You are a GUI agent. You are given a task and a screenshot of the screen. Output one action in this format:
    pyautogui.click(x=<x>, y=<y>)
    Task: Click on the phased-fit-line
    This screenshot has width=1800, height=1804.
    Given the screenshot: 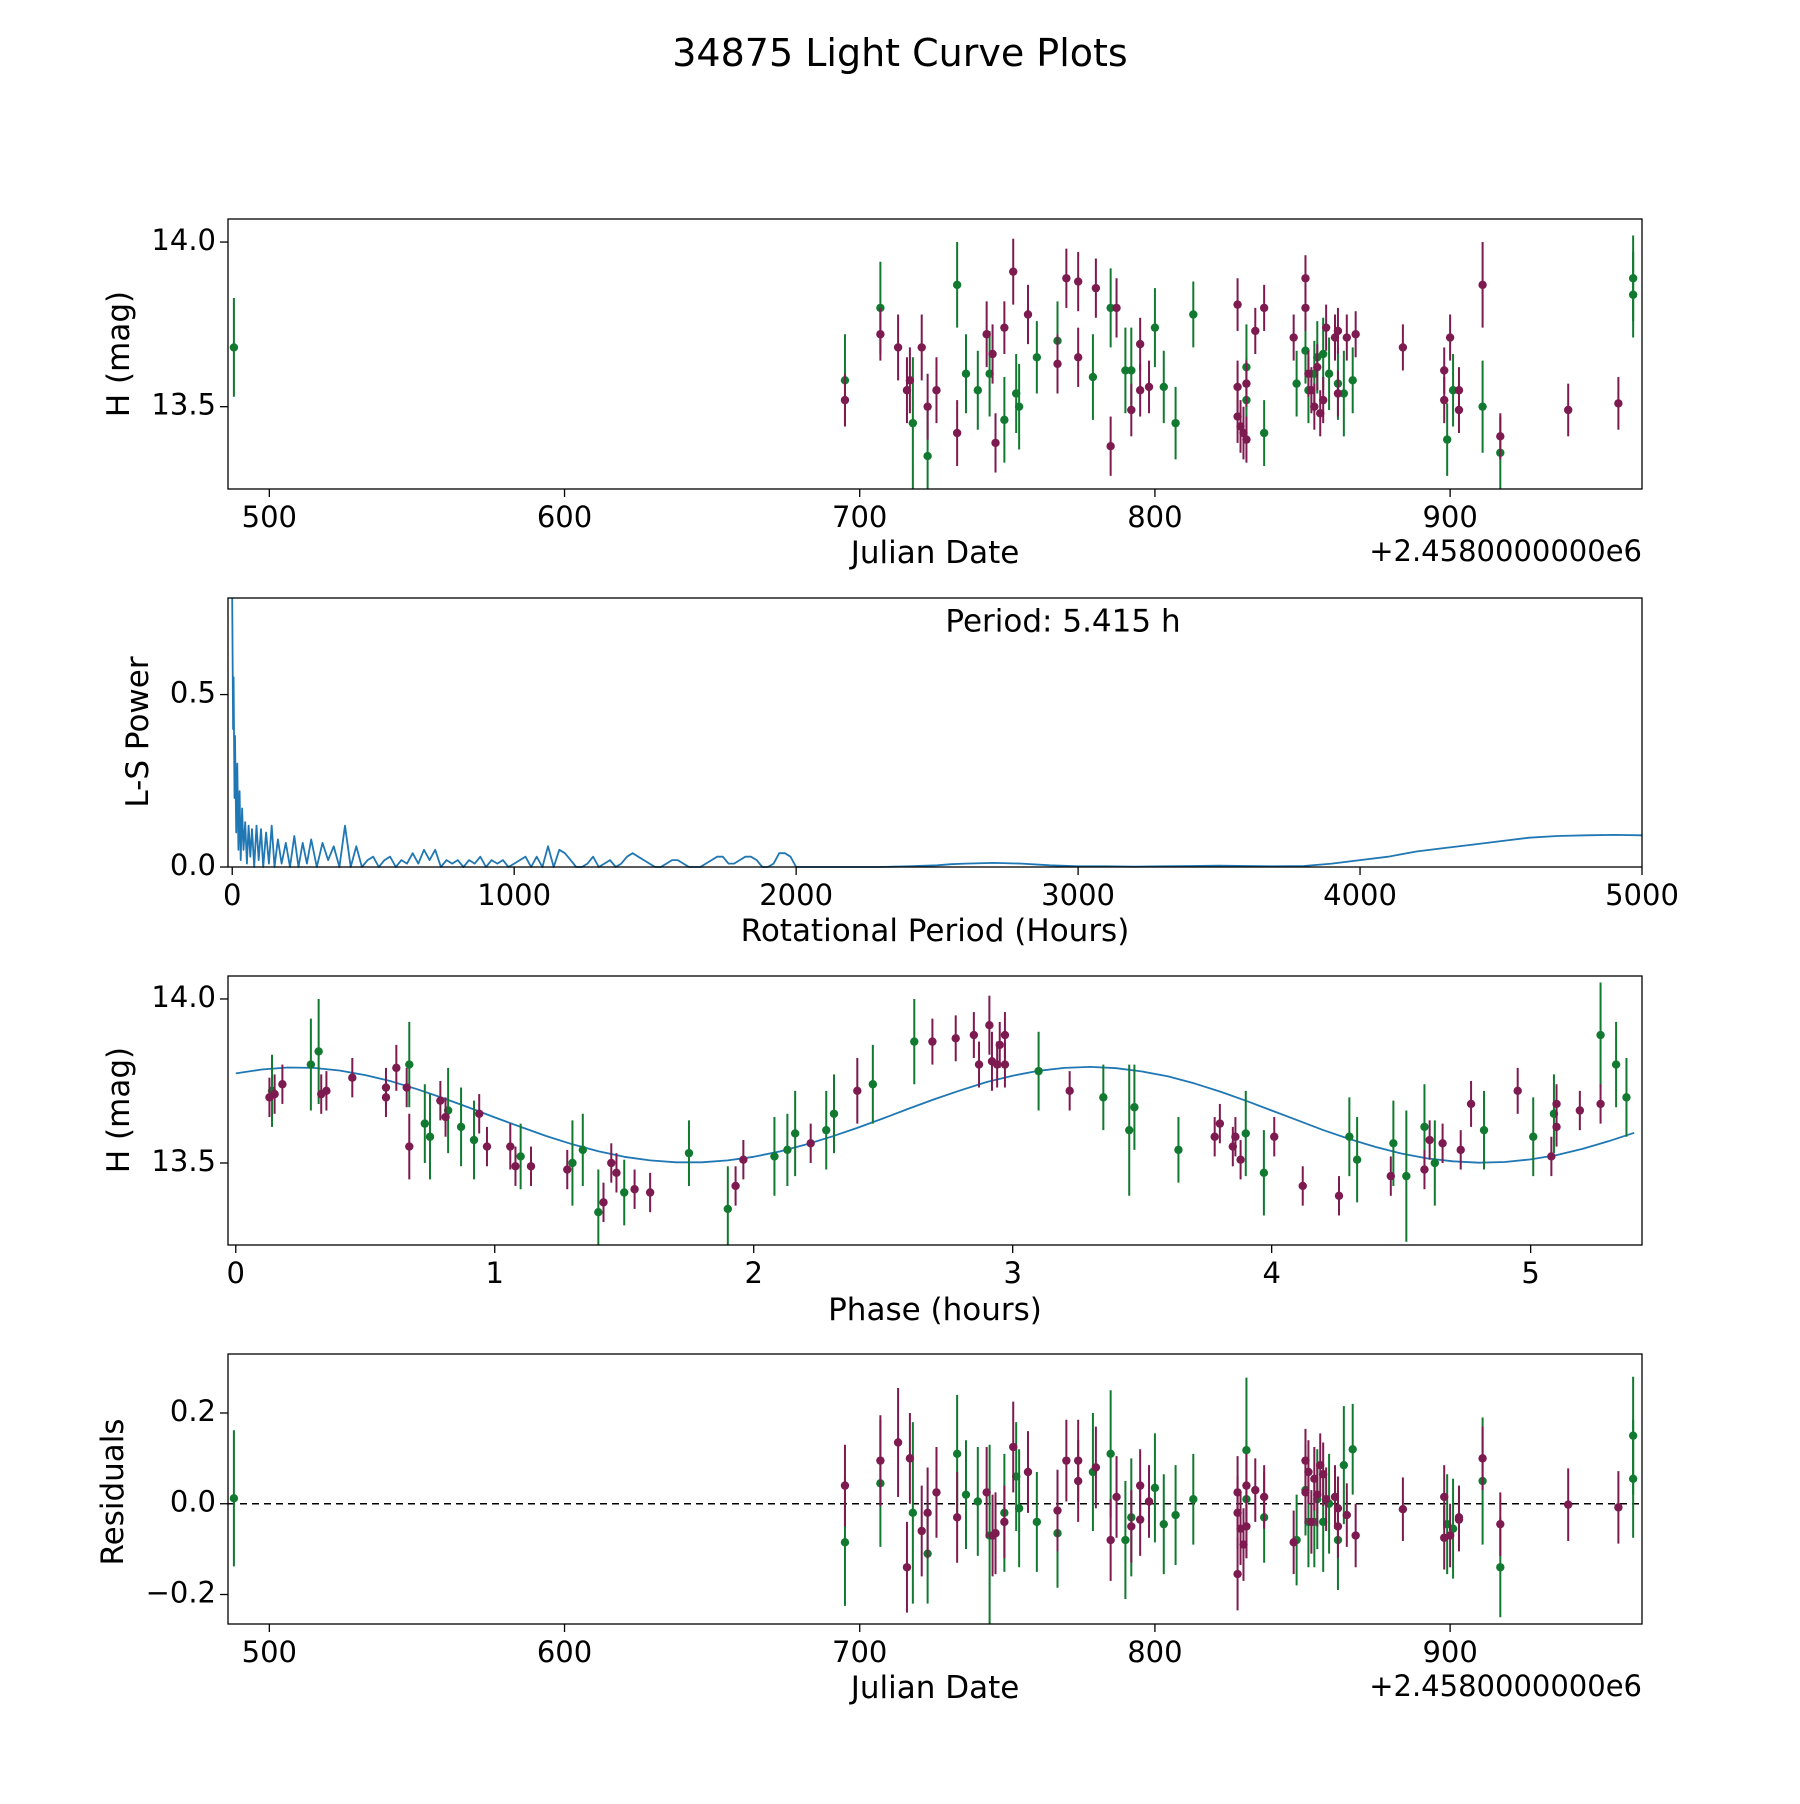 What is the action you would take?
    pyautogui.click(x=935, y=1115)
    